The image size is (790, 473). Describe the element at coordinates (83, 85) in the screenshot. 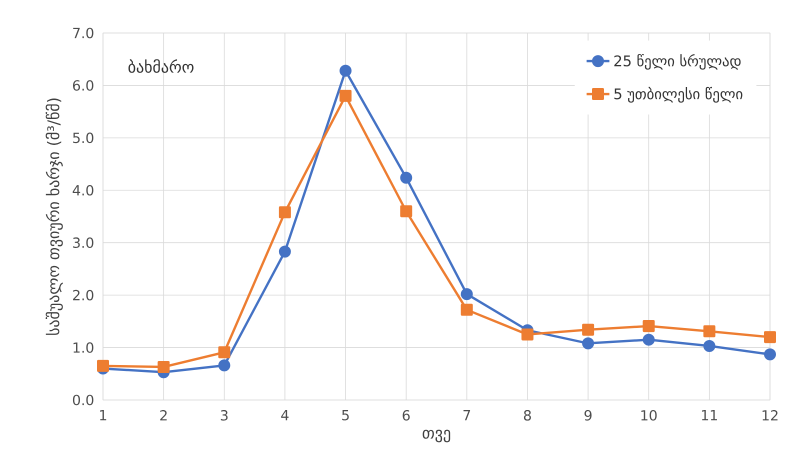

I see `y-tick-label: 6.0` at that location.